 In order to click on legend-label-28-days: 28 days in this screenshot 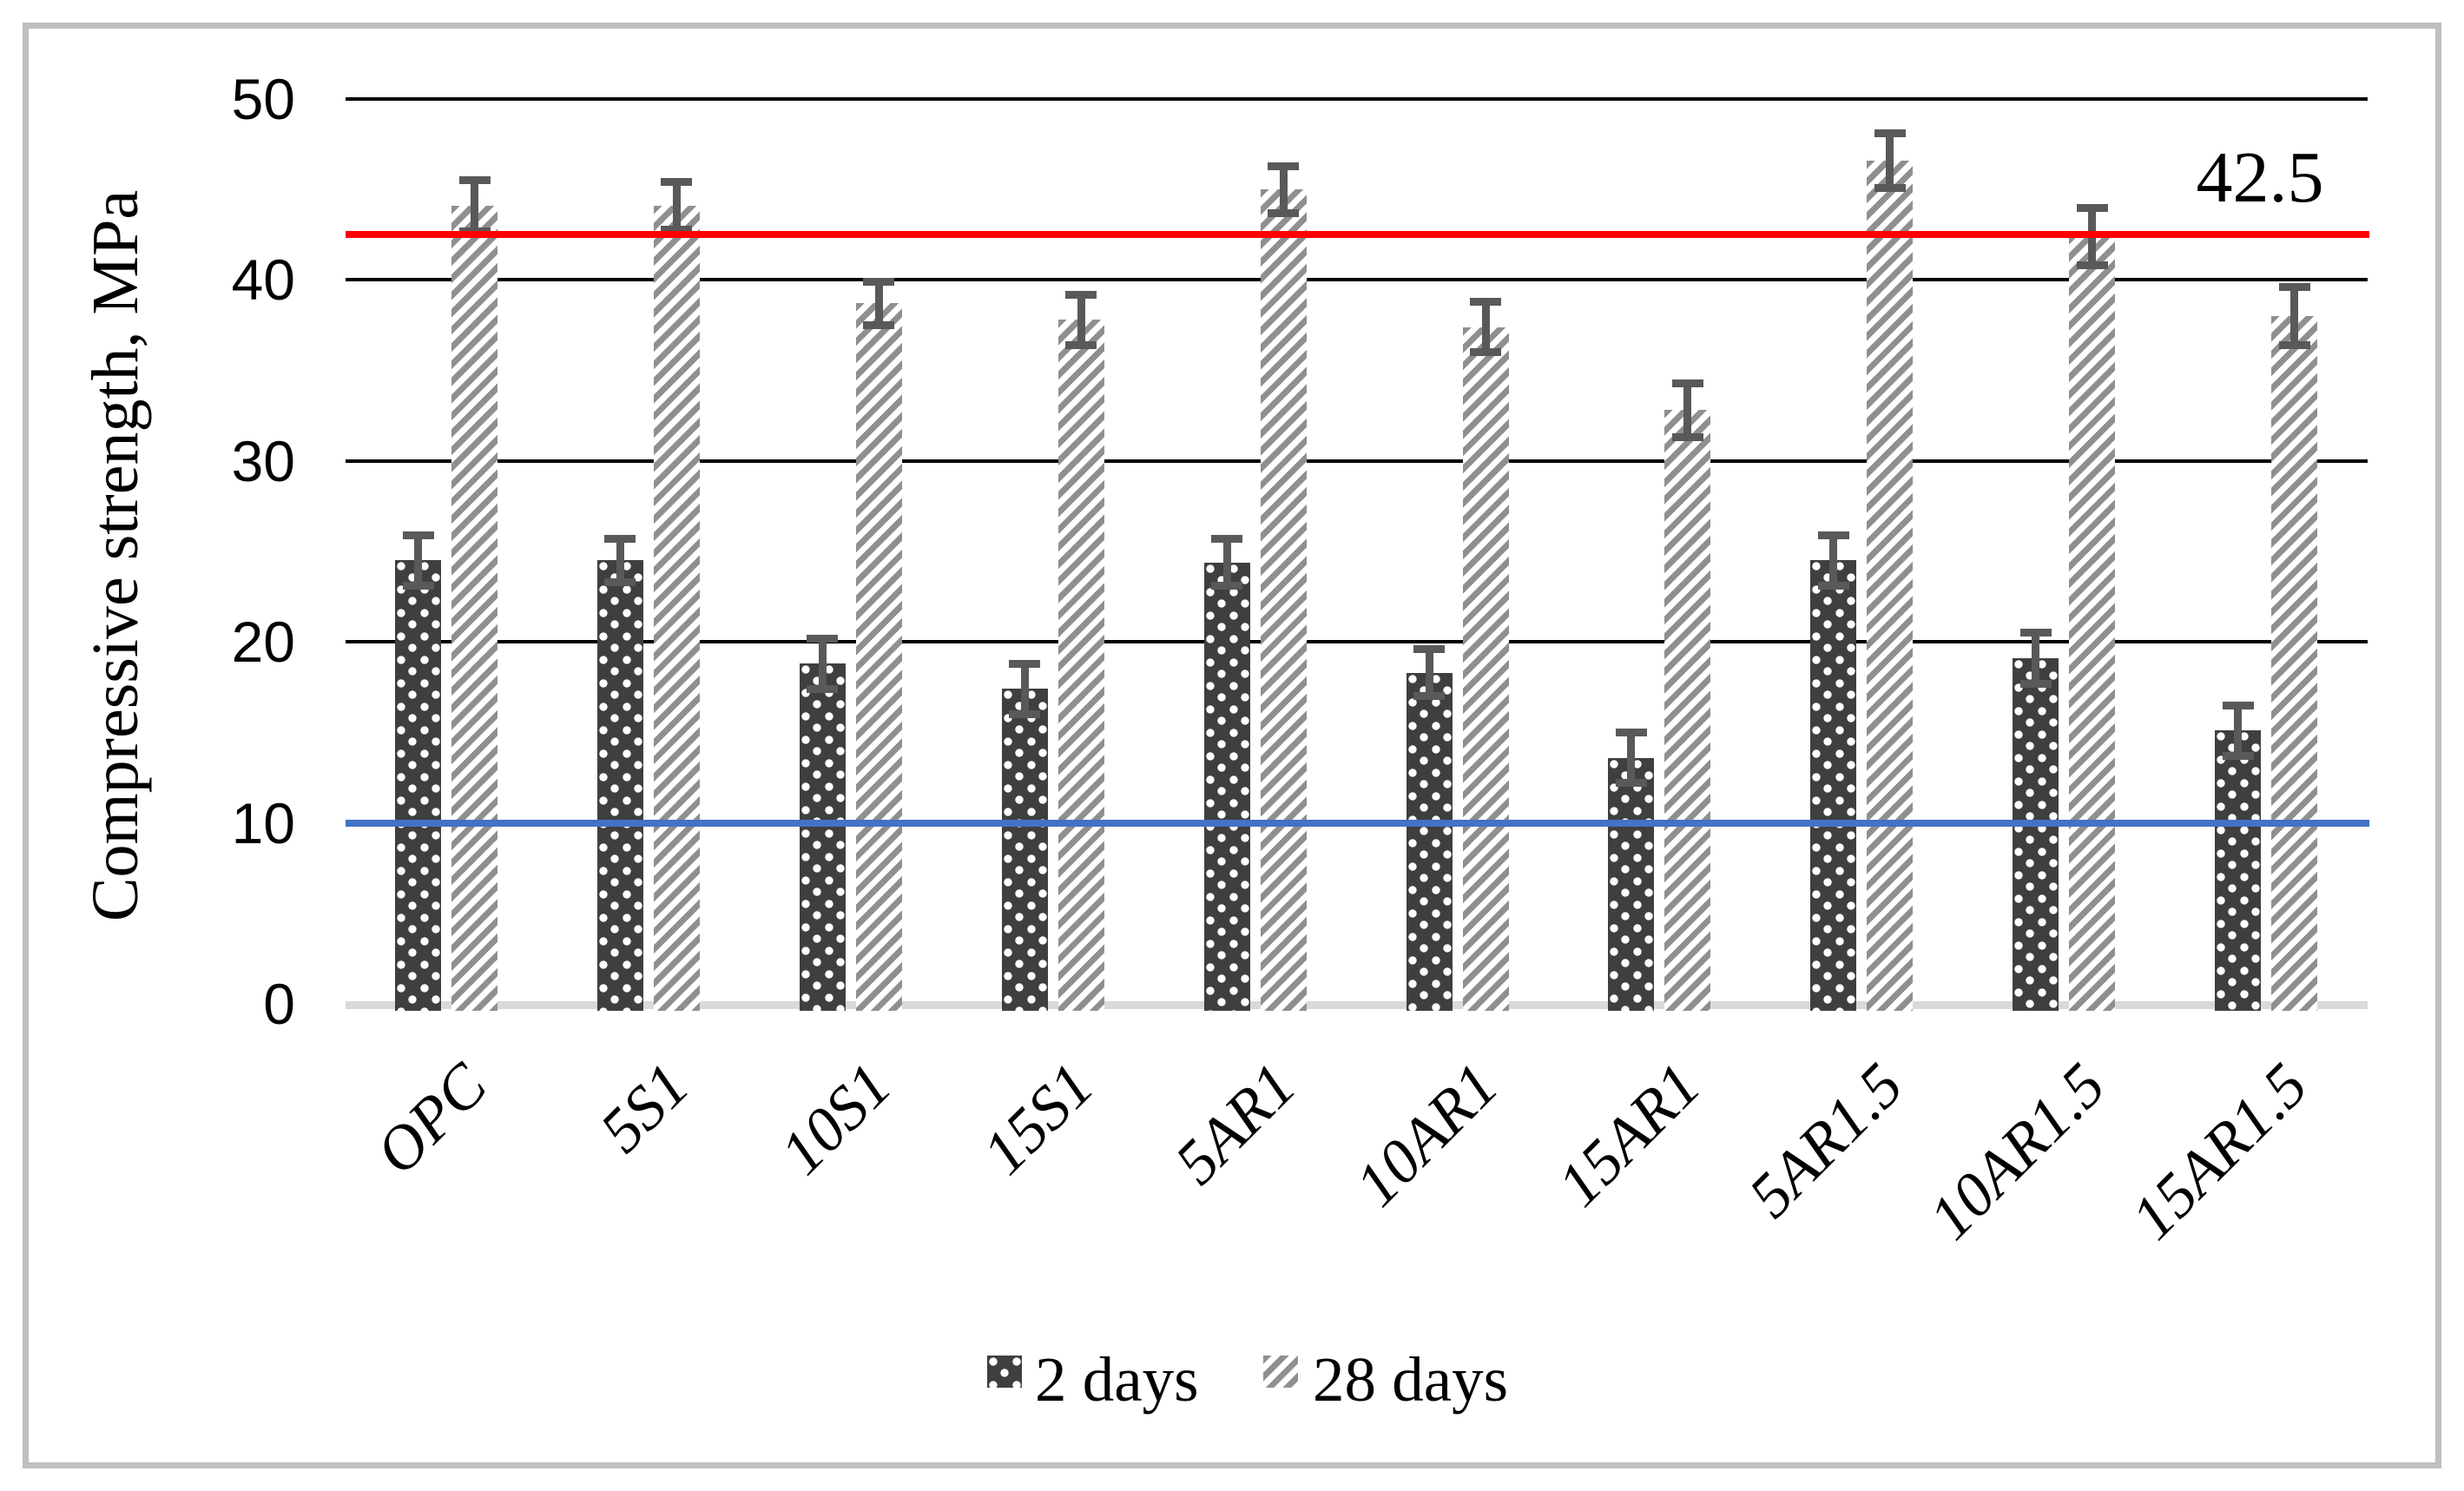, I will do `click(1411, 1380)`.